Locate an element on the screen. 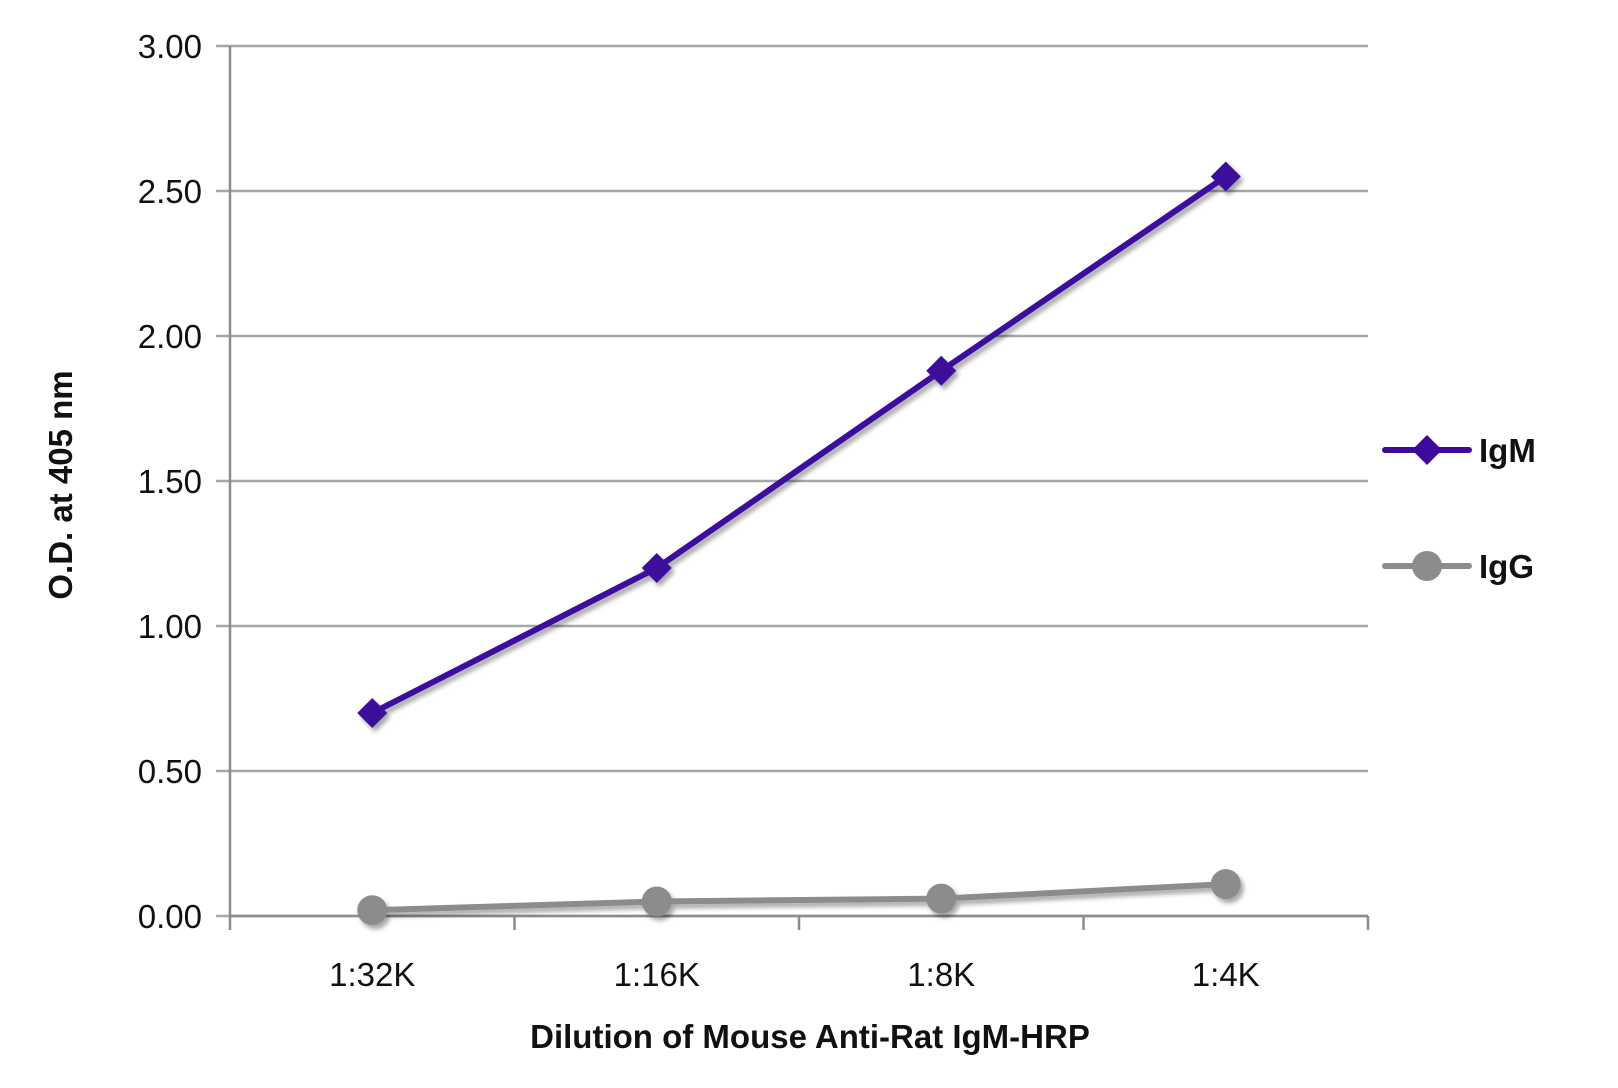  y-tick-label: 3.00 is located at coordinates (170, 46).